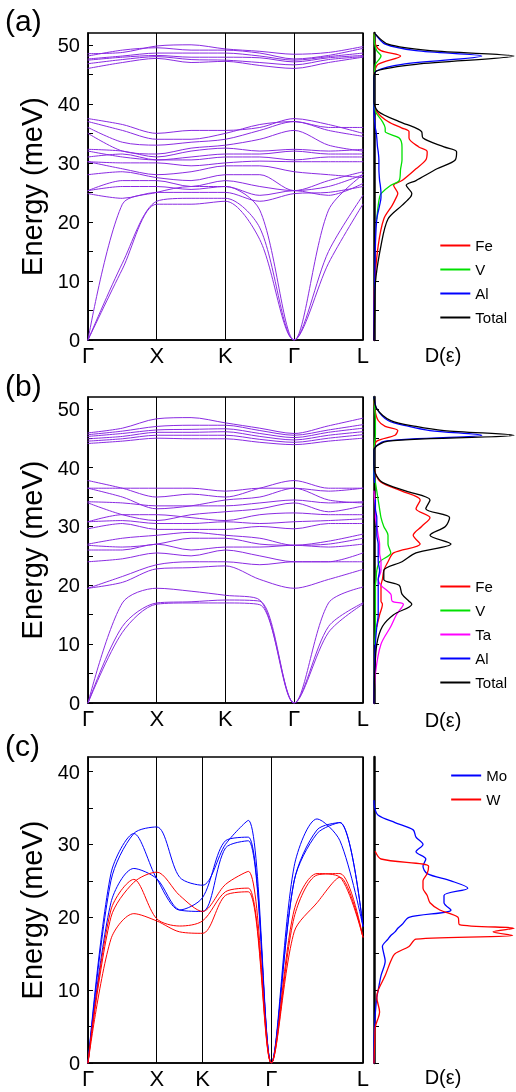 The height and width of the screenshot is (1092, 516). Describe the element at coordinates (23, 20) in the screenshot. I see `chart-title: (a)` at that location.